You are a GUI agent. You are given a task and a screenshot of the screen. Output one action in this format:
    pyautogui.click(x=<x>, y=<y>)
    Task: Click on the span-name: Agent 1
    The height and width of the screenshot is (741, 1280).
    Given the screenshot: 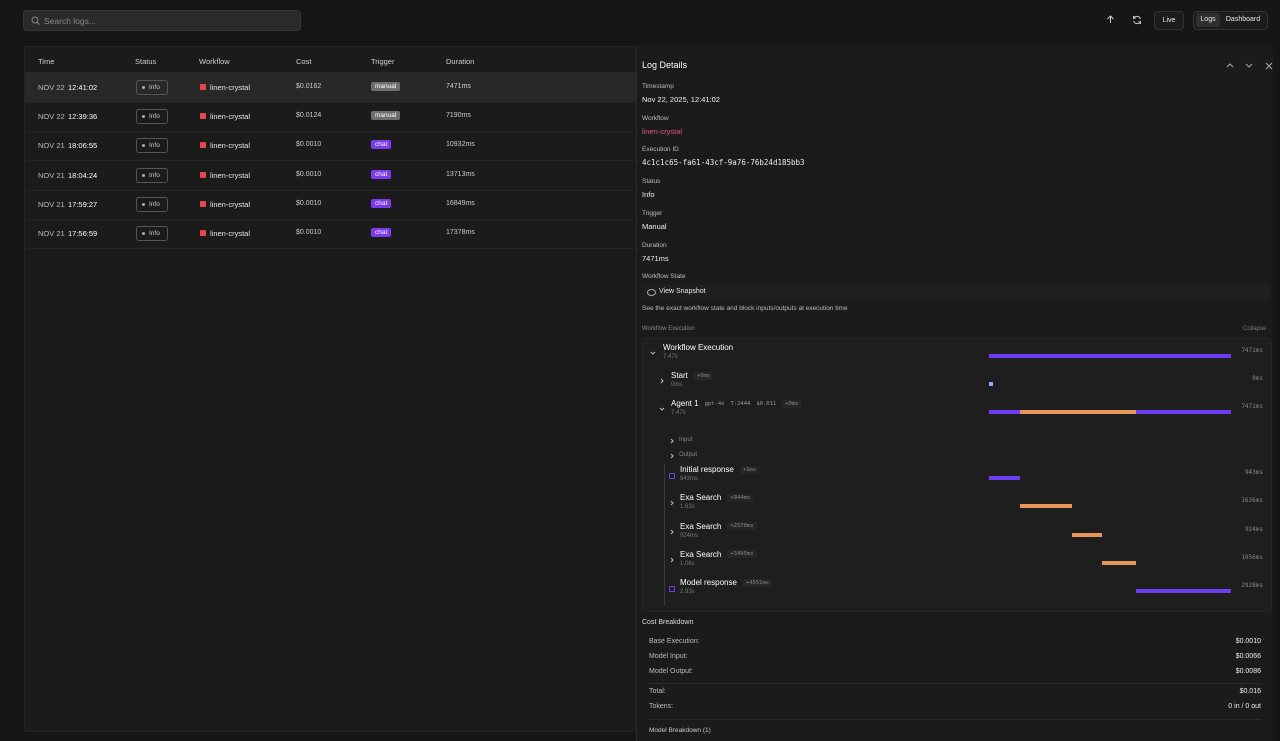 What is the action you would take?
    pyautogui.click(x=685, y=403)
    